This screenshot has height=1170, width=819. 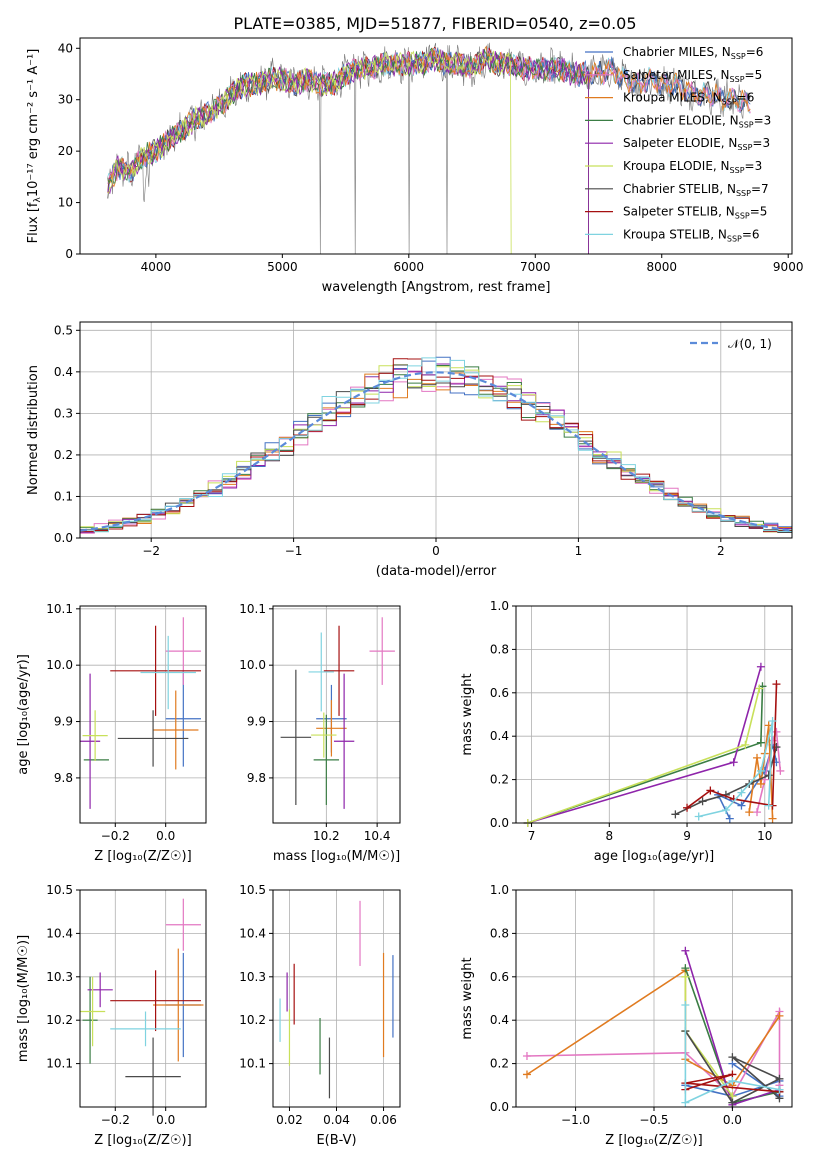 What do you see at coordinates (326, 836) in the screenshot?
I see `x-tick-label: 10.2` at bounding box center [326, 836].